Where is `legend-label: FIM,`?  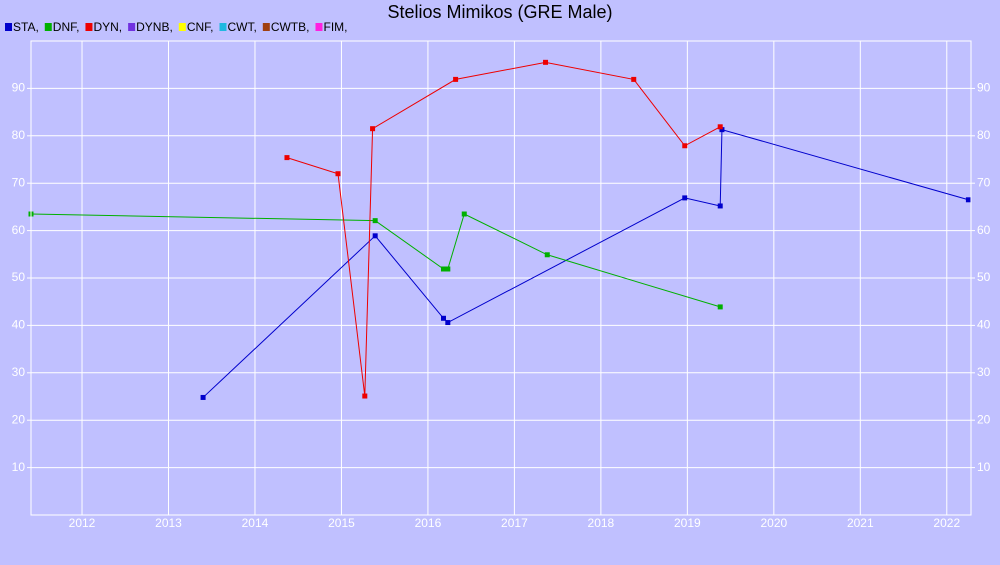 legend-label: FIM, is located at coordinates (335, 27).